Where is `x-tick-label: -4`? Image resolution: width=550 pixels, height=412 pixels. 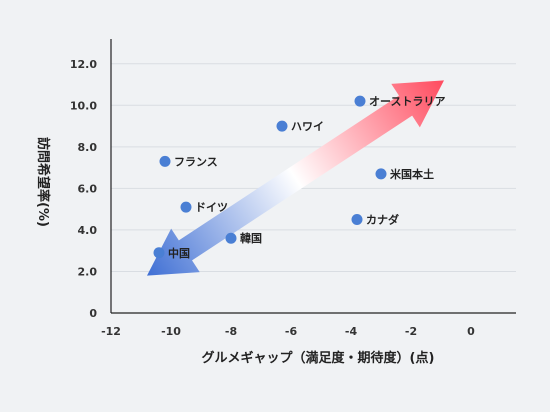
x-tick-label: -4 is located at coordinates (351, 331).